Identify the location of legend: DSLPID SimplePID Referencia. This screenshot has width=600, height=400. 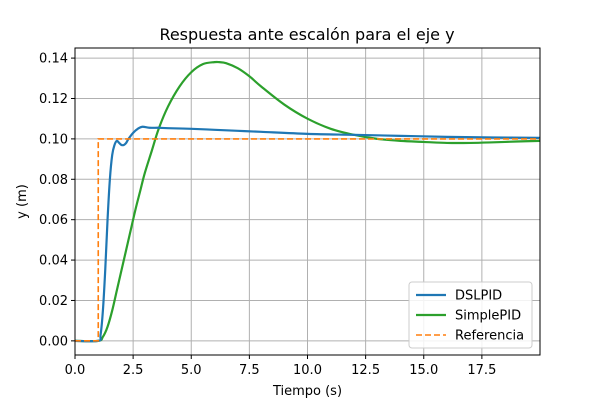
(470, 315).